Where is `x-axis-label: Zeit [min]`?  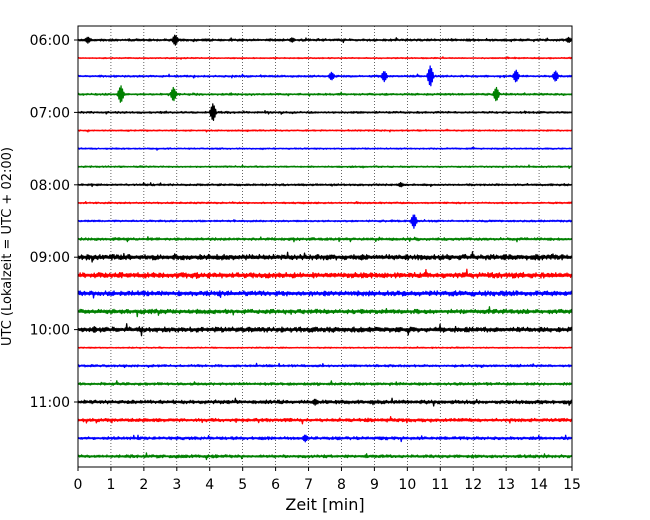
x-axis-label: Zeit [min] is located at coordinates (324, 504).